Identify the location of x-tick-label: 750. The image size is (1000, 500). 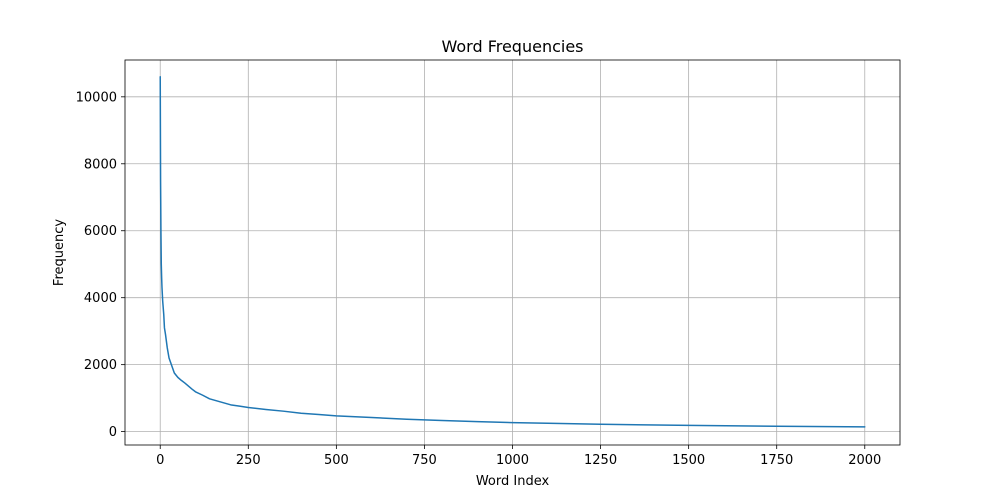
(424, 460).